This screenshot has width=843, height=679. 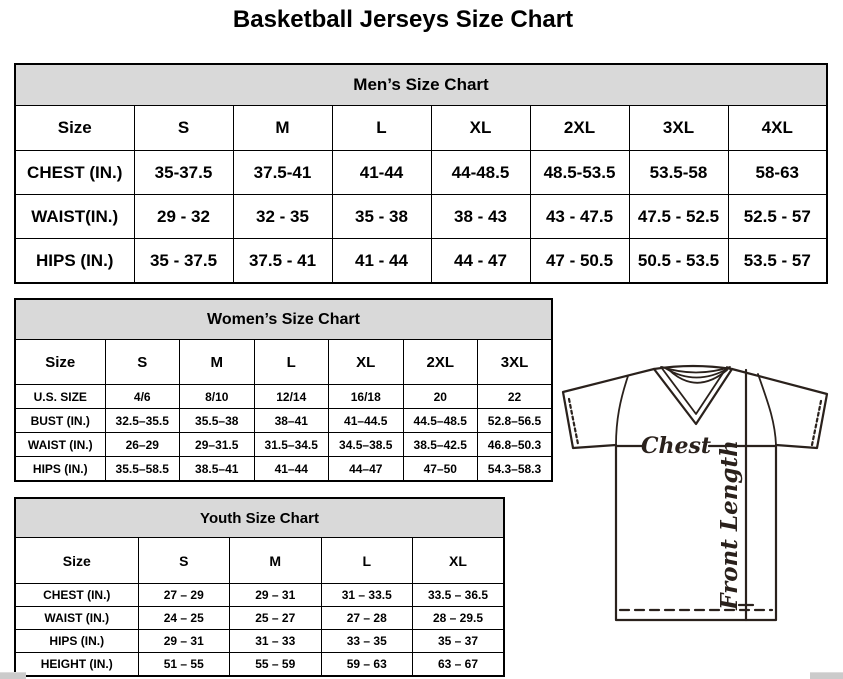 What do you see at coordinates (142, 420) in the screenshot?
I see `size-value-cell: 32.5–35.5` at bounding box center [142, 420].